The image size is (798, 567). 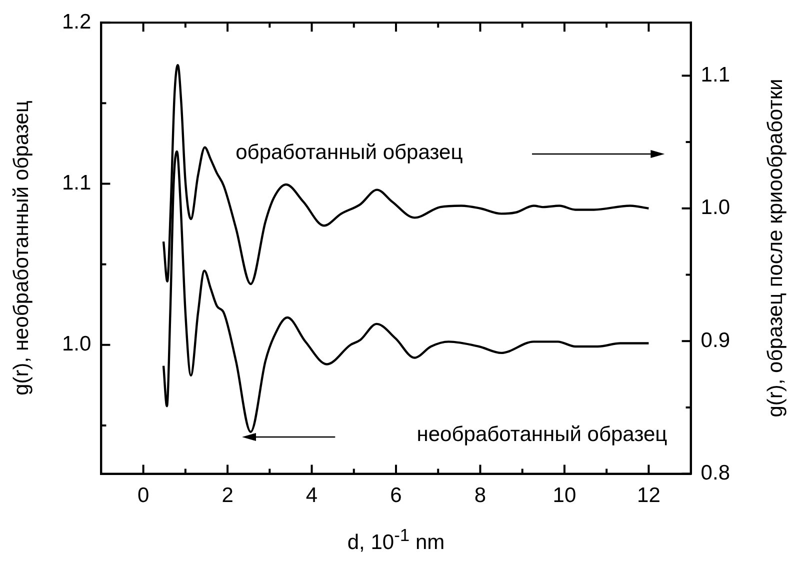 I want to click on x-tick-label: 6, so click(x=396, y=496).